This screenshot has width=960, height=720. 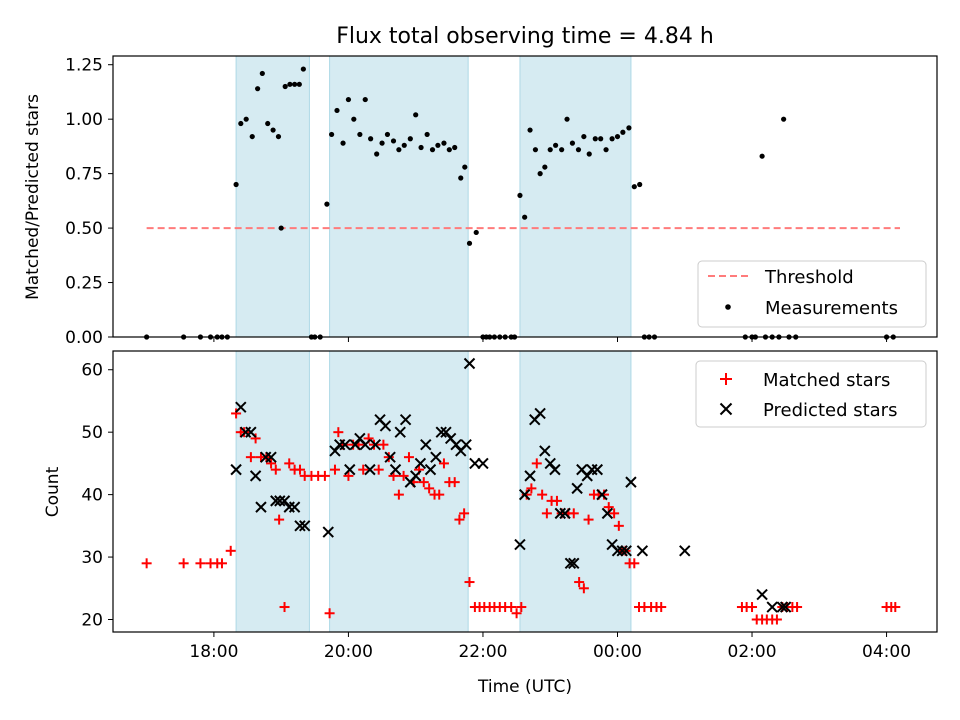 What do you see at coordinates (809, 277) in the screenshot?
I see `threshold-legend-label: Threshold` at bounding box center [809, 277].